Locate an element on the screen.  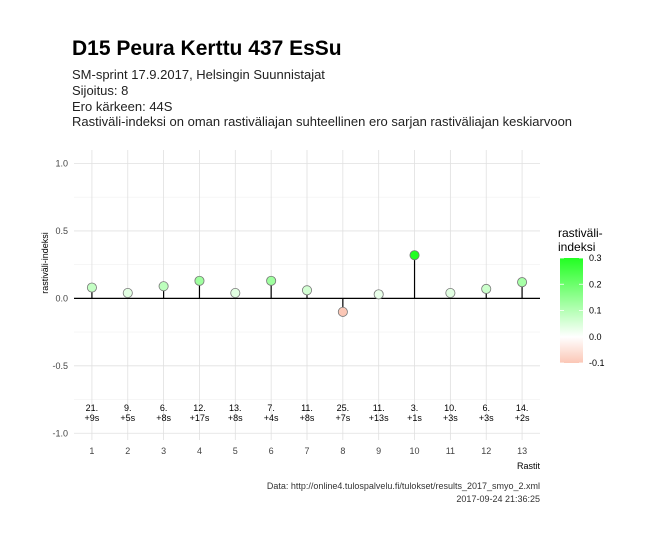
x-tick-label: 9 is located at coordinates (378, 451).